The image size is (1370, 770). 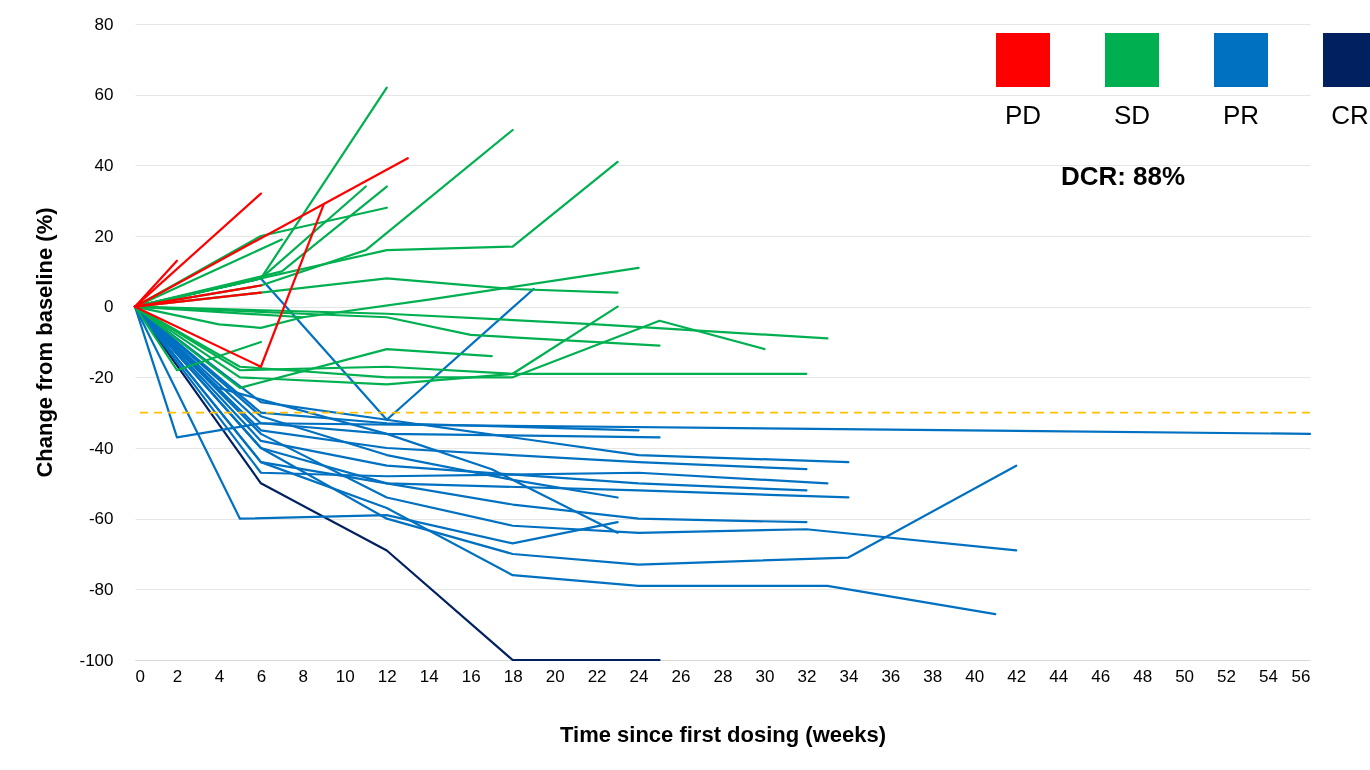 I want to click on x-tick-label: 54, so click(x=1268, y=676).